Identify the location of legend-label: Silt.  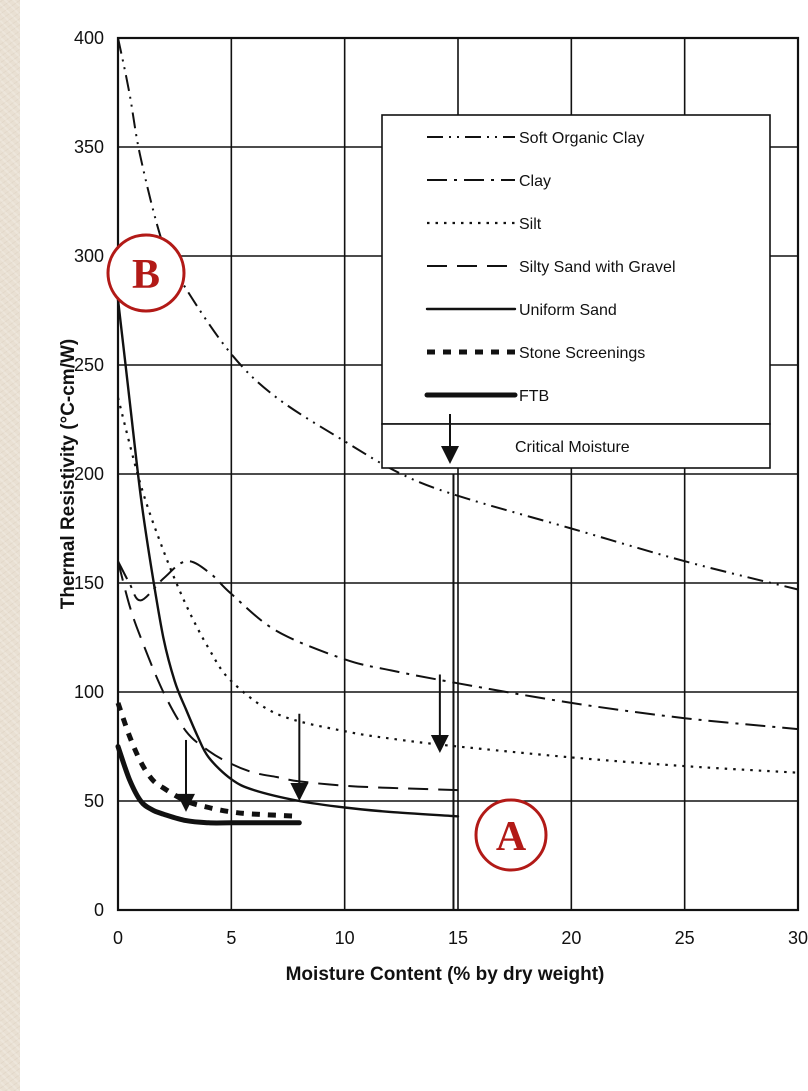
(530, 224).